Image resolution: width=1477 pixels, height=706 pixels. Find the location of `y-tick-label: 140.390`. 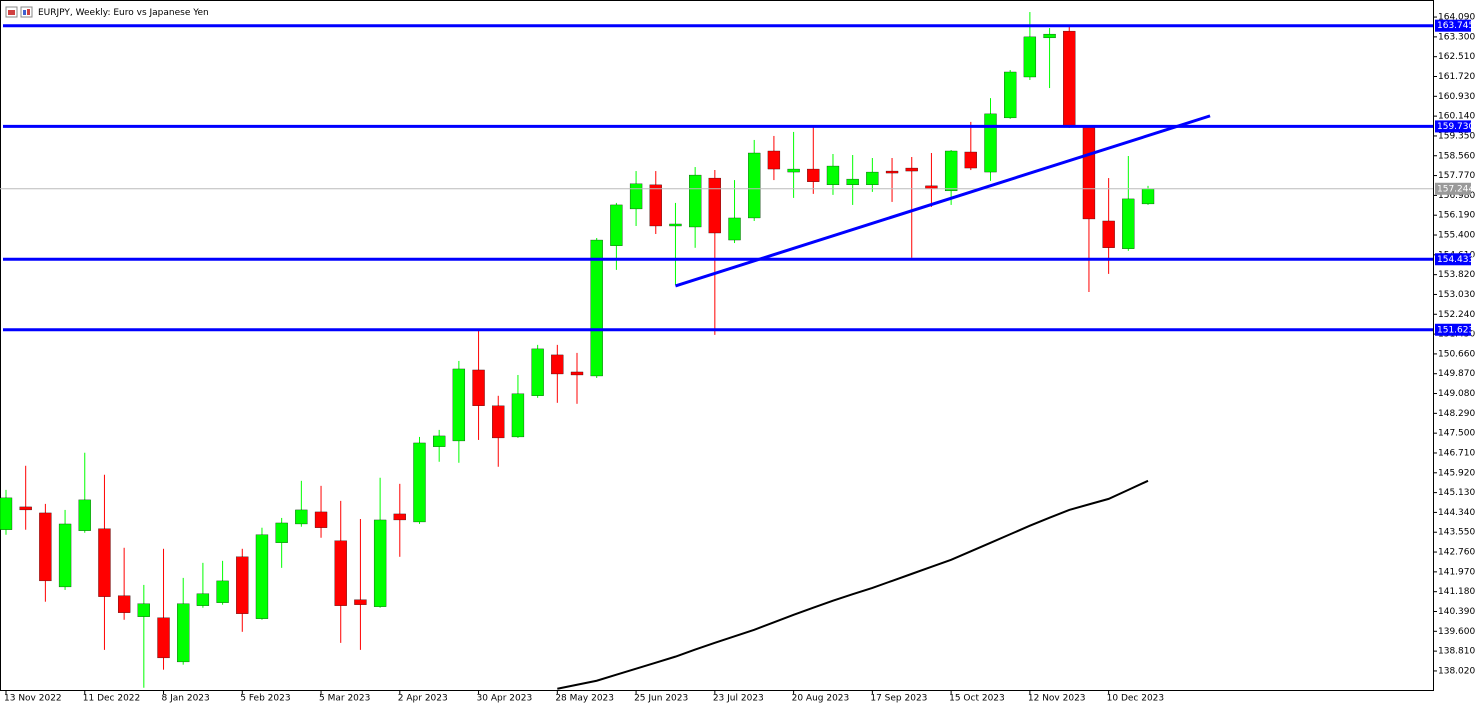

y-tick-label: 140.390 is located at coordinates (1456, 612).